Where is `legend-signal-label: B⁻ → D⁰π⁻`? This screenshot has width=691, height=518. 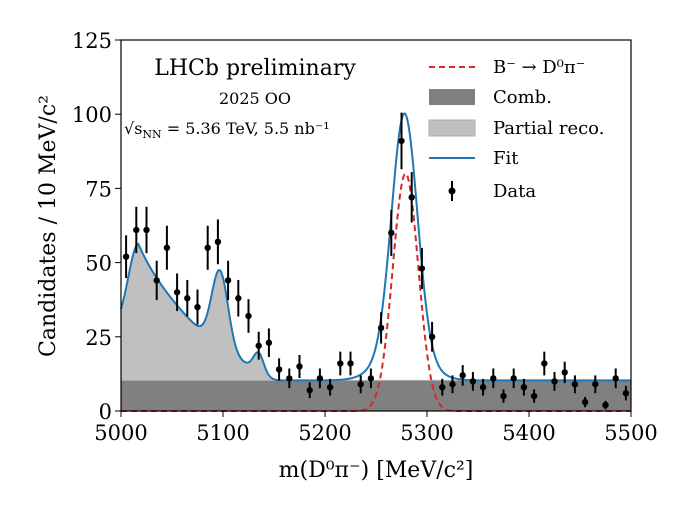 legend-signal-label: B⁻ → D⁰π⁻ is located at coordinates (539, 67).